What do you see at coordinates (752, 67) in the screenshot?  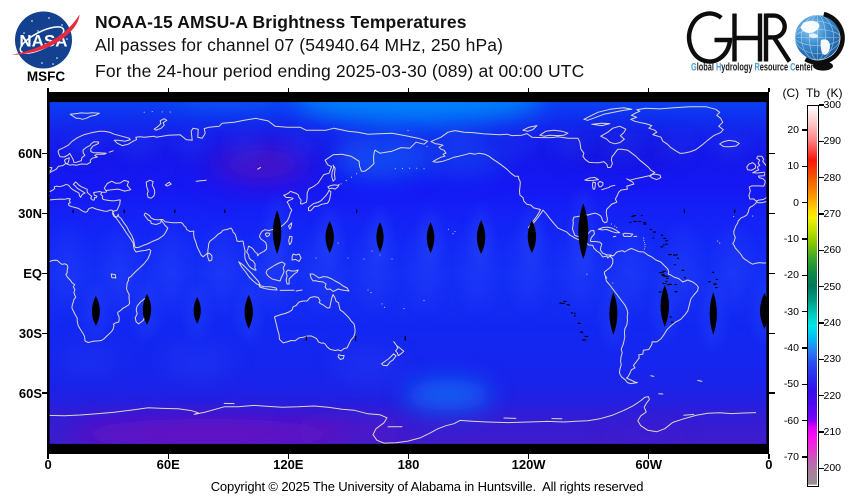 I see `svg-text:Global Hydrology Resource Cent: Global Hydrology Resource Center` at bounding box center [752, 67].